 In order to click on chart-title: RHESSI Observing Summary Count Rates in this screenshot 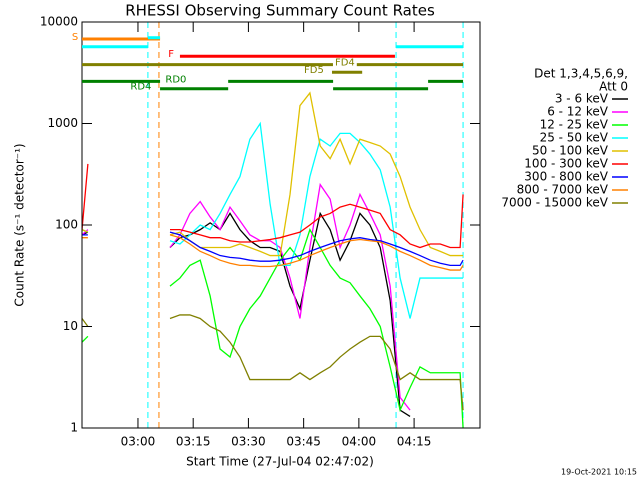, I will do `click(280, 11)`.